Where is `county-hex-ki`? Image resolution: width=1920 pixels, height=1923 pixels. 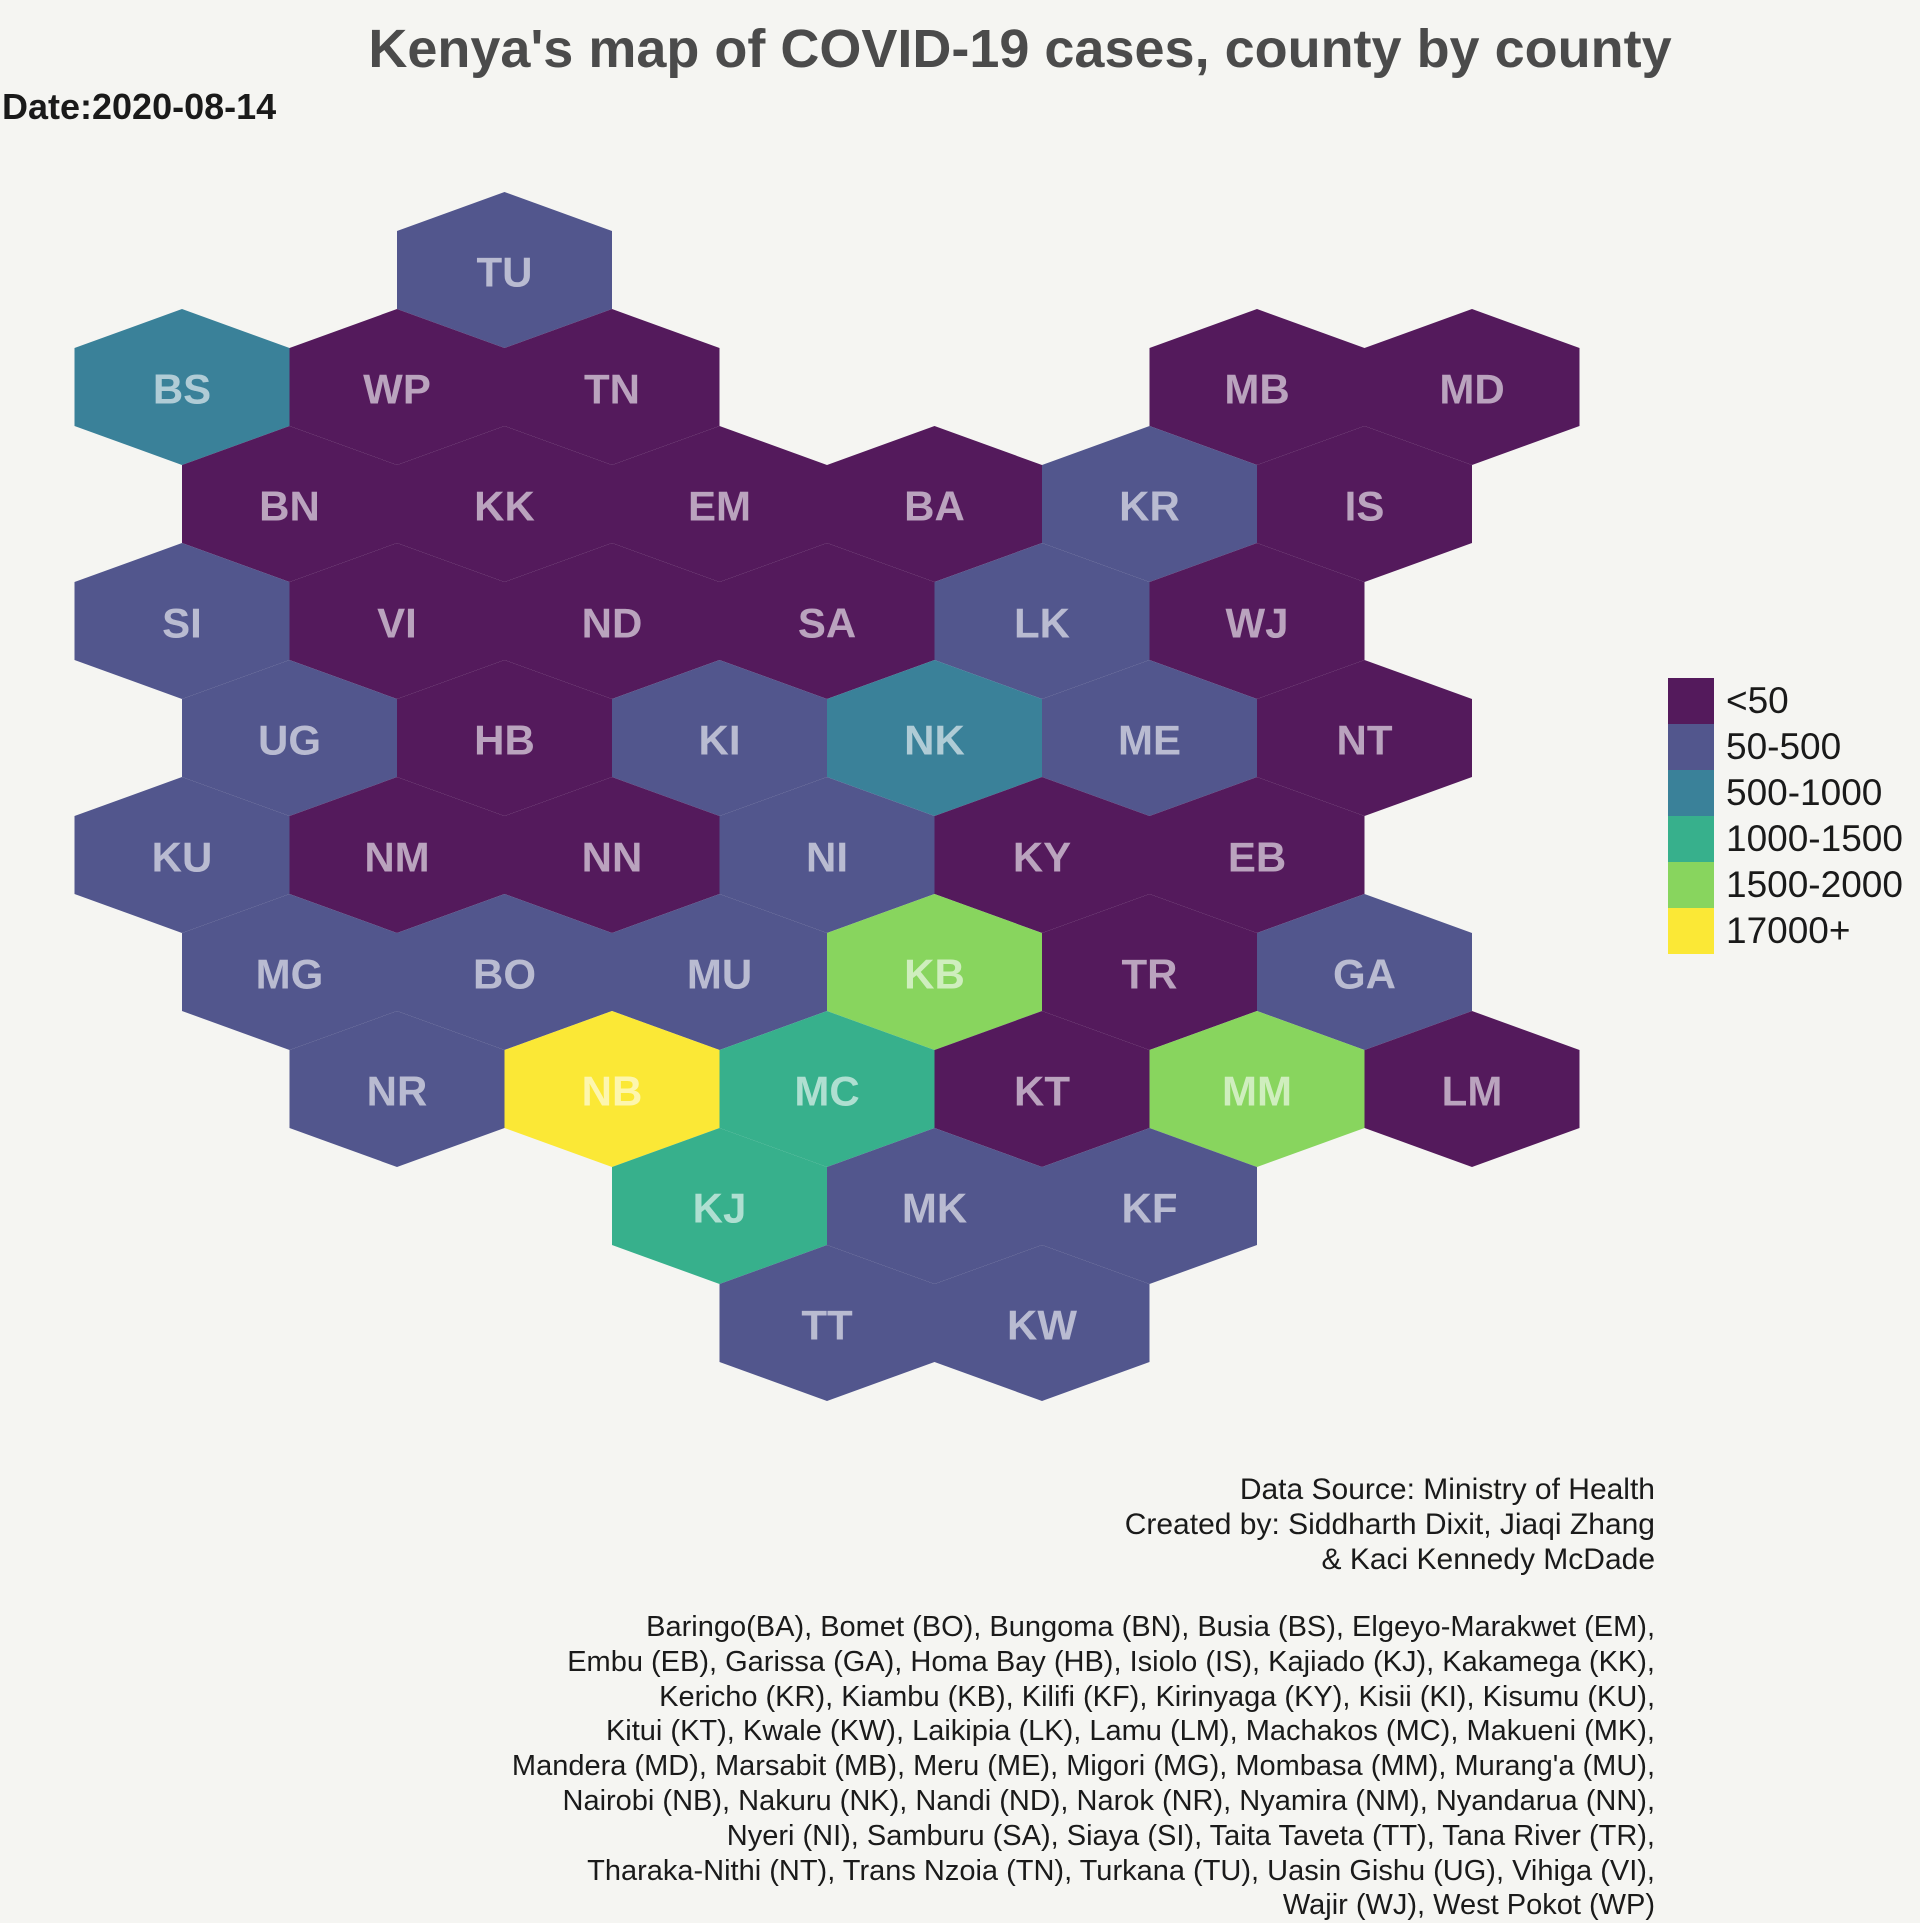
county-hex-ki is located at coordinates (719, 738).